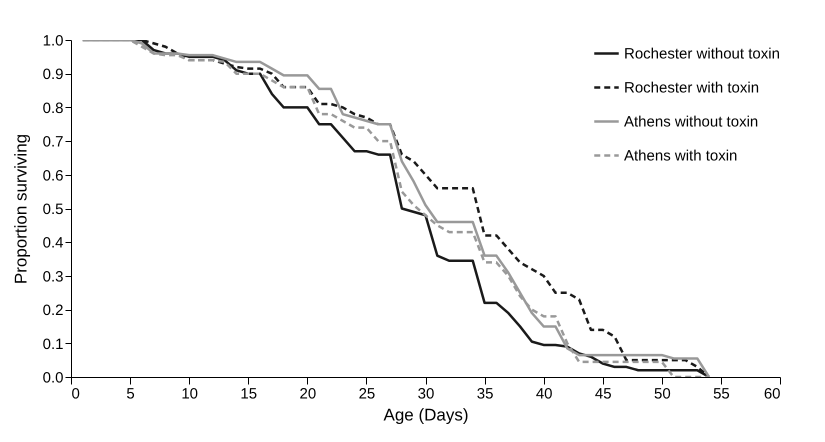  I want to click on legend-label: Athens with toxin, so click(681, 156).